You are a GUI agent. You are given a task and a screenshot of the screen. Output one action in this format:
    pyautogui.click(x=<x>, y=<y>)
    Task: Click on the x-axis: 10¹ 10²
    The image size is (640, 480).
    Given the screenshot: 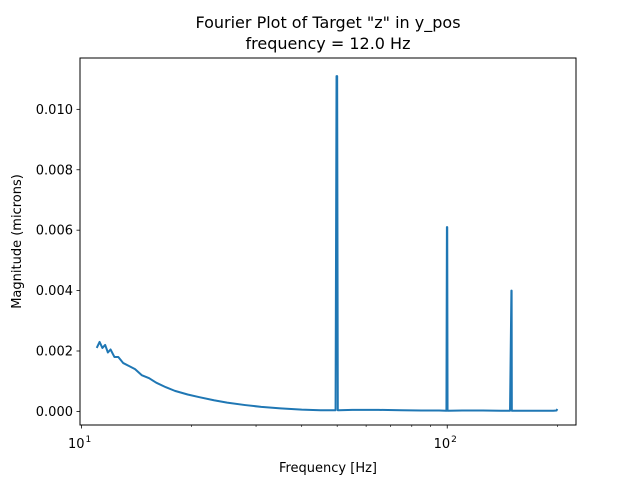 What is the action you would take?
    pyautogui.click(x=313, y=438)
    